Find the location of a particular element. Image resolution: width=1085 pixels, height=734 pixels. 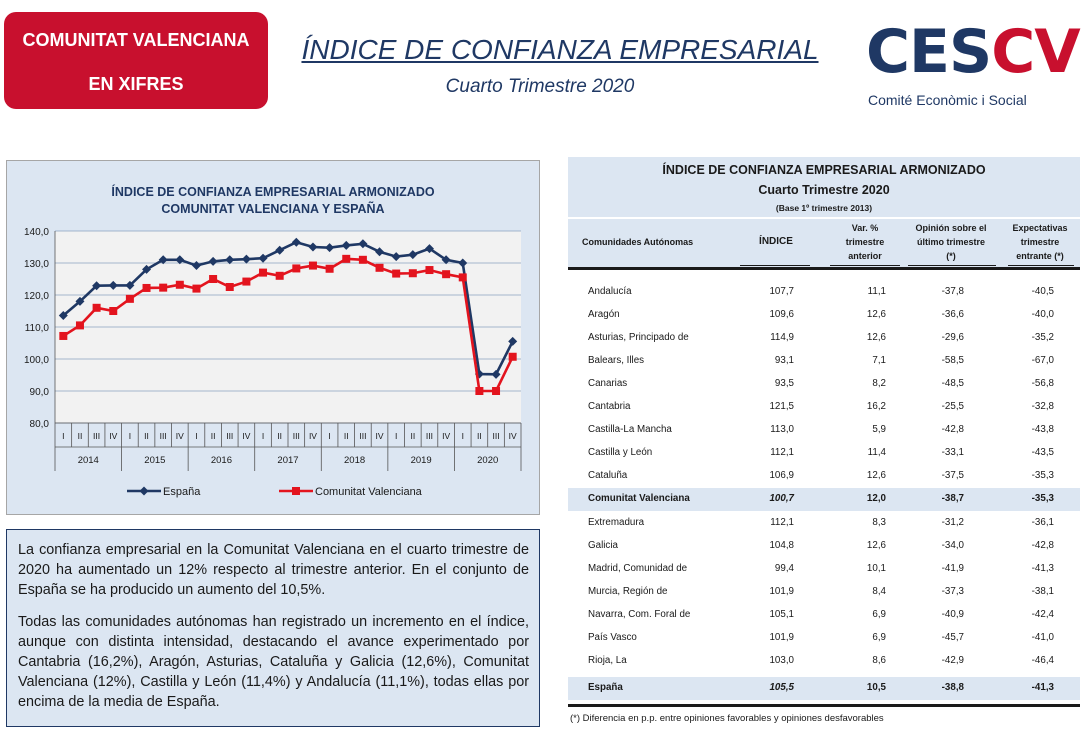

var-cell: 8,2 is located at coordinates (879, 384).